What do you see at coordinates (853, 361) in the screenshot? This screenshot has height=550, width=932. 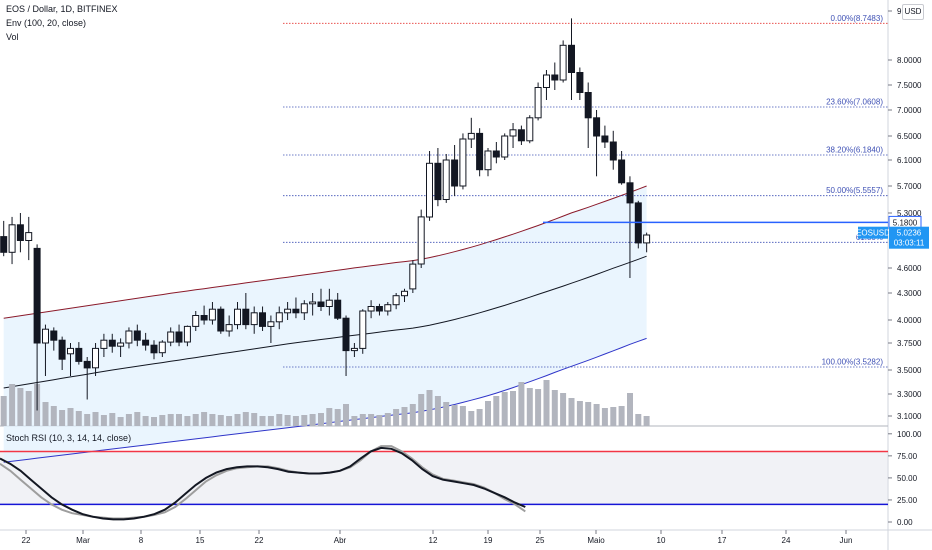 I see `fib-level-label: 100.00%(3.5282)` at bounding box center [853, 361].